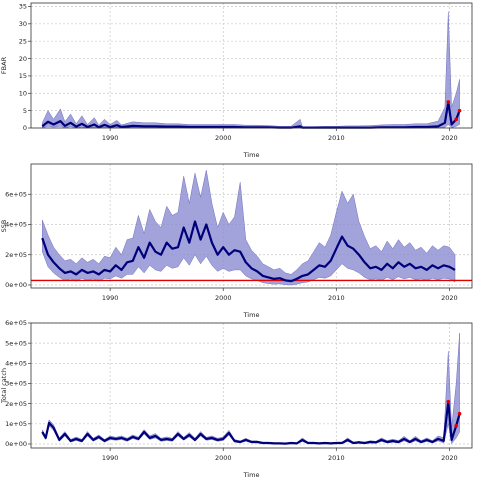 The height and width of the screenshot is (480, 480). Describe the element at coordinates (251, 315) in the screenshot. I see `ssb-x-axis-label: Time` at that location.